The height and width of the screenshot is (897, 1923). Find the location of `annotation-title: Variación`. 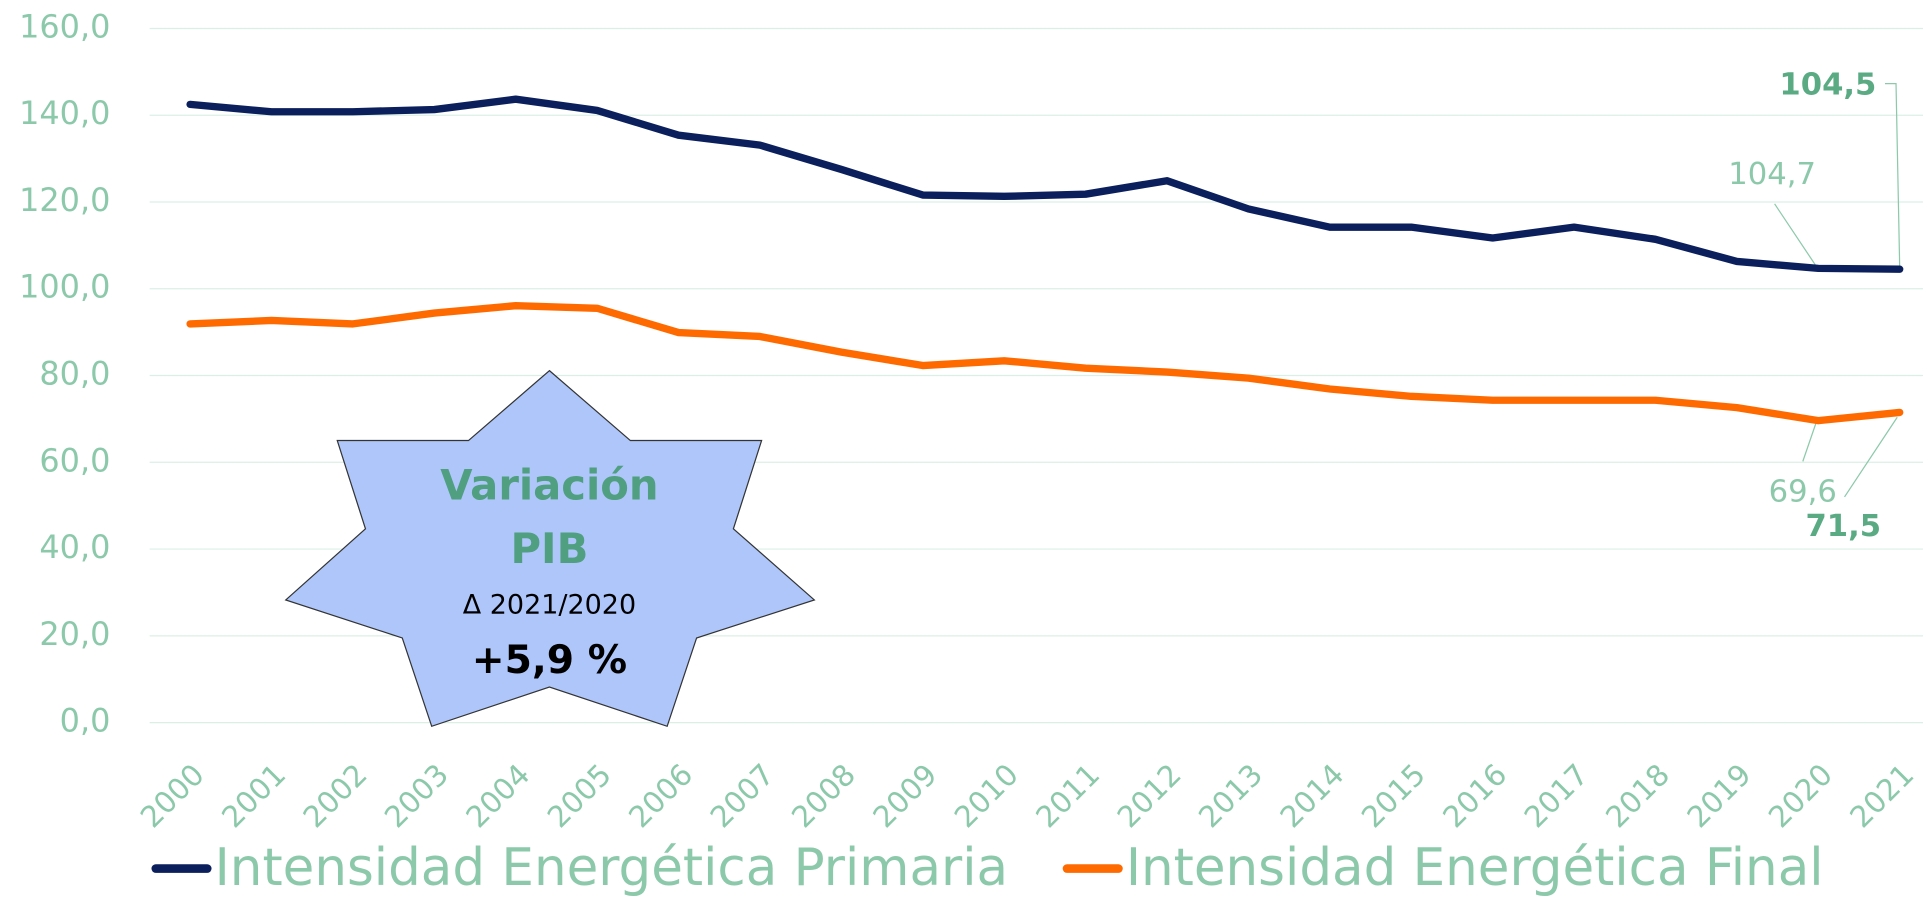

annotation-title: Variación is located at coordinates (549, 484).